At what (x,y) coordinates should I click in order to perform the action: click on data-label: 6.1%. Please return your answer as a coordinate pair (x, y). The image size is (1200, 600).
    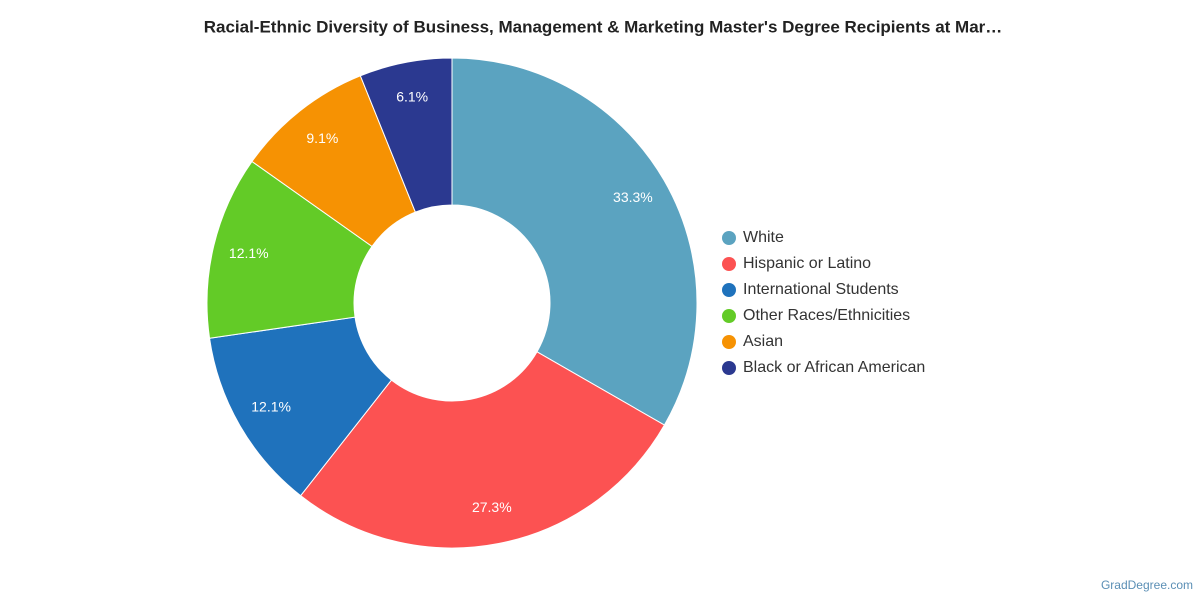
    Looking at the image, I should click on (412, 97).